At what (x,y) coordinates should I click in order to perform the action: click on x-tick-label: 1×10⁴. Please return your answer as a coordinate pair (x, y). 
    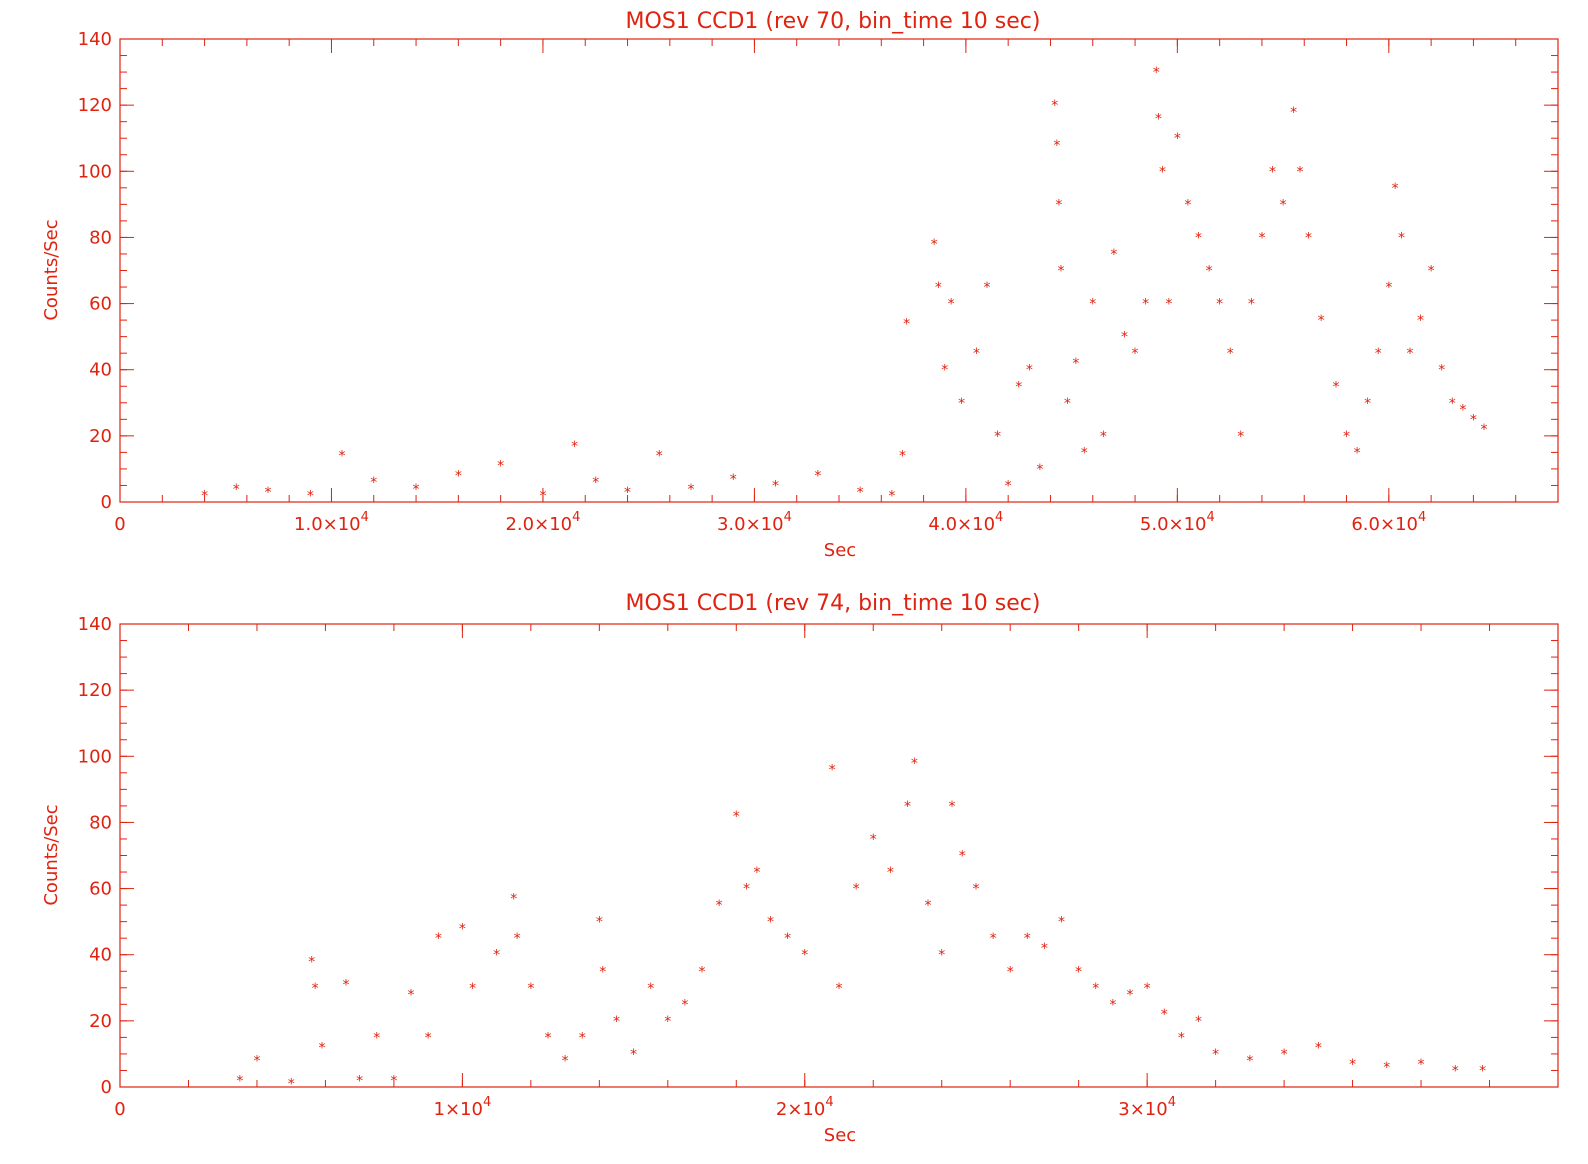
    Looking at the image, I should click on (463, 1107).